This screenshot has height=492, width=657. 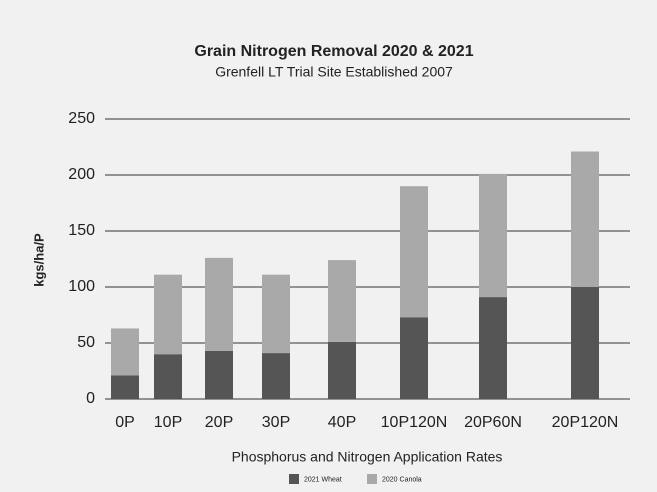 I want to click on chart-title: Grain Nitrogen Removal 2020 & 2021, so click(x=333, y=51).